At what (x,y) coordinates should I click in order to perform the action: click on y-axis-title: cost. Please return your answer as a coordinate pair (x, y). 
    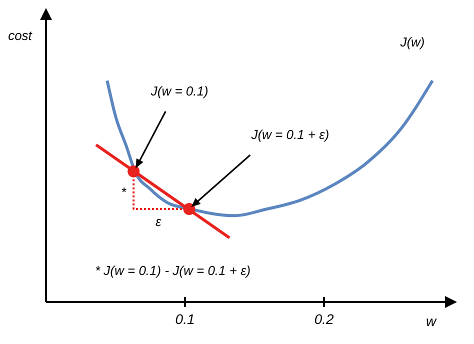
    Looking at the image, I should click on (21, 35).